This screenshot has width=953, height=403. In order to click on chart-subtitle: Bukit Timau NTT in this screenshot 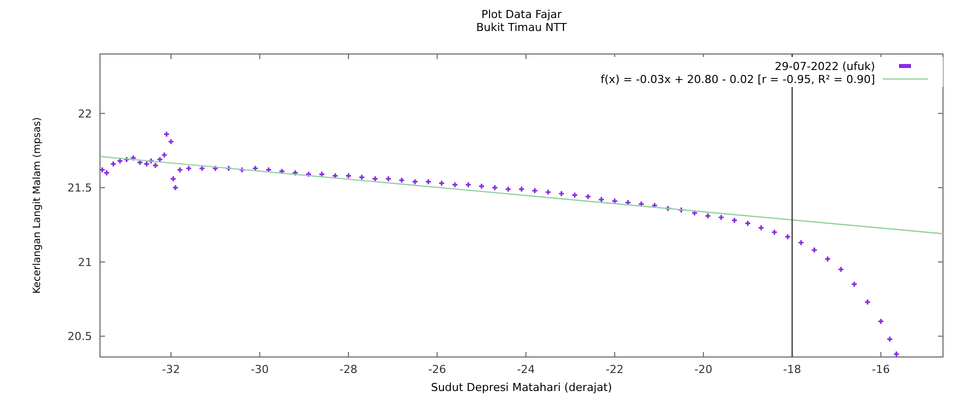, I will do `click(522, 27)`.